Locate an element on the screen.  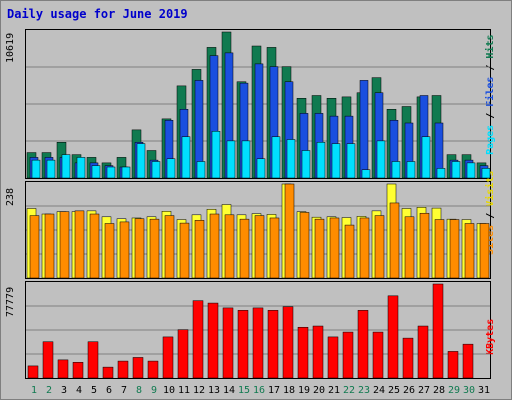
day-label-2: 2 is located at coordinates (49, 390).